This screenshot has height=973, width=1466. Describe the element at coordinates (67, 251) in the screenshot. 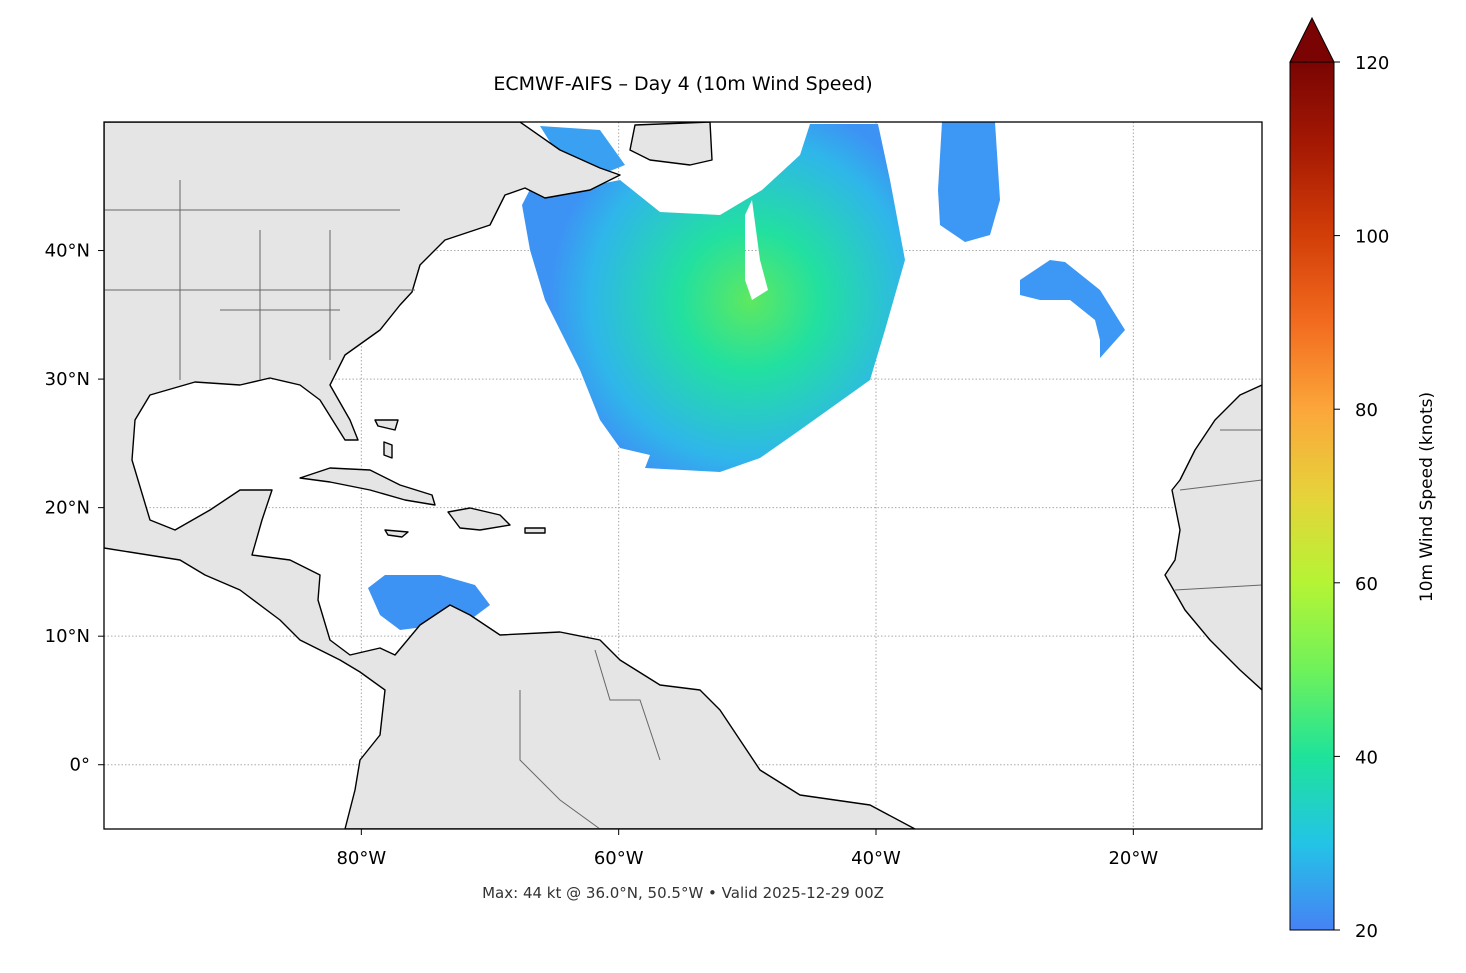

I see `y-tick-label: 40°N` at that location.